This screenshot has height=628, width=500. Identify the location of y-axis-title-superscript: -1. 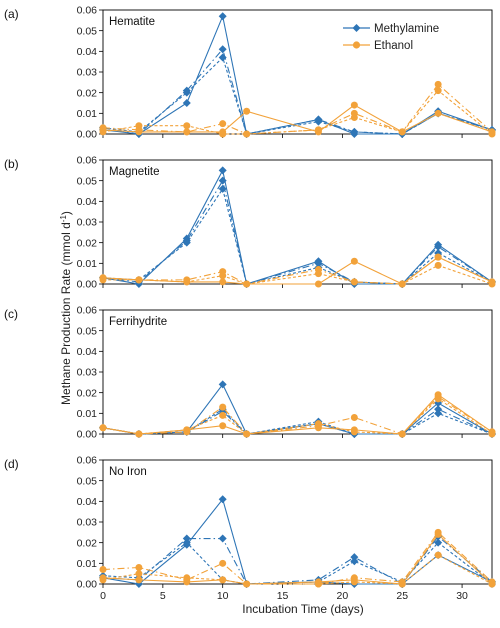
(63, 219).